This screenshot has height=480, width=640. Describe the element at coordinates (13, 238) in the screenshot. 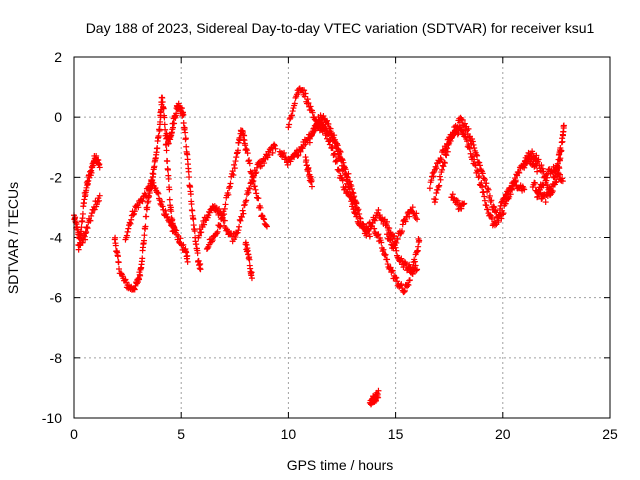

I see `y-axis-label: SDTVAR / TECUs` at that location.